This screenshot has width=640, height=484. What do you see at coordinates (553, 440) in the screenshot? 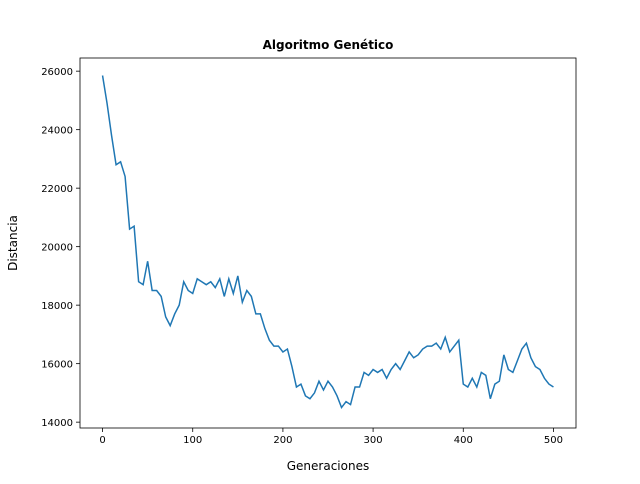
I see `x-tick-label: 500` at bounding box center [553, 440].